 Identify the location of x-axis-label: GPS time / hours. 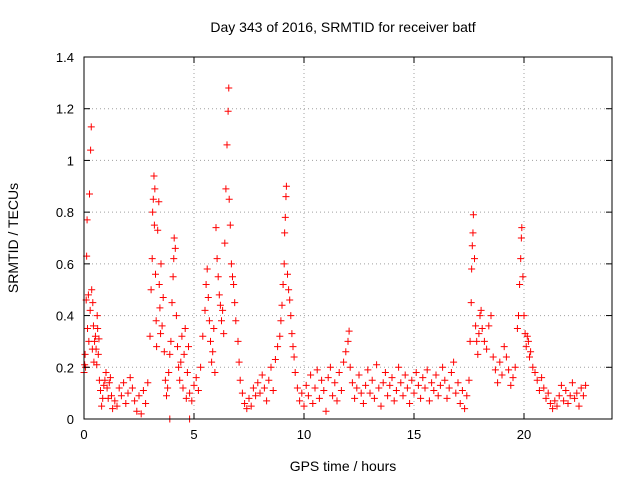
(343, 466).